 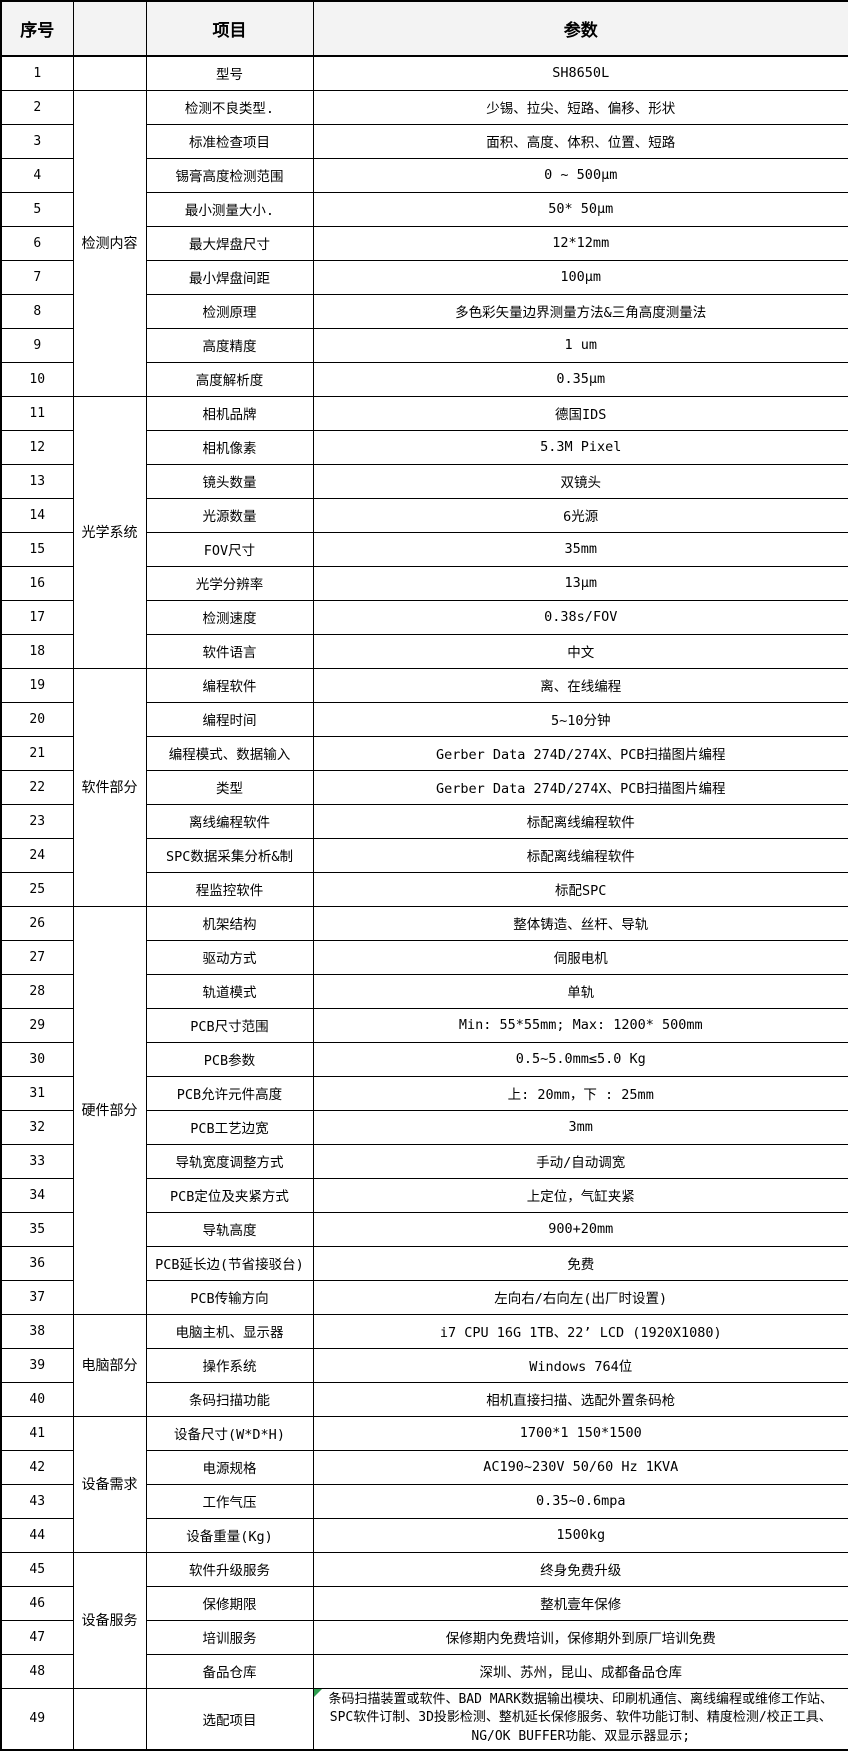 I want to click on table-row: 6 最大焊盘尺寸 12*12mm, so click(x=424, y=243).